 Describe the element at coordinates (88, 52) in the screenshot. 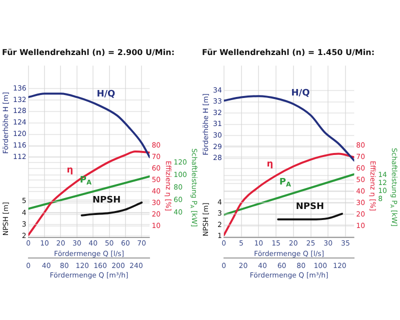

I see `chart-title: Für Wellendrehzahl (n) = 2.900 U/Min:` at that location.